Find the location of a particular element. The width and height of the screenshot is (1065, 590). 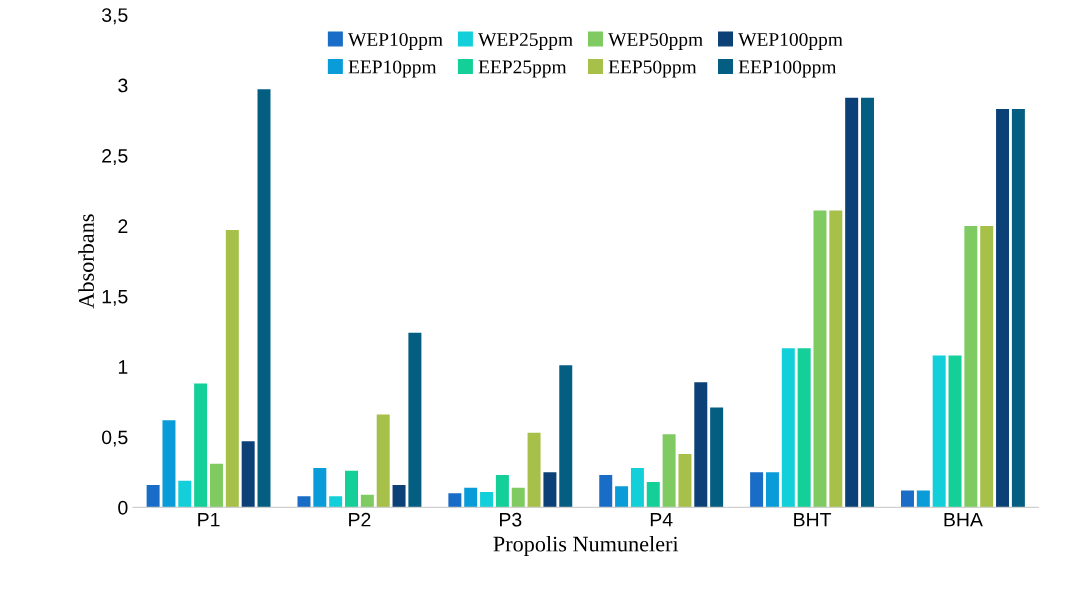

legend-label: EEP10ppm is located at coordinates (392, 69).